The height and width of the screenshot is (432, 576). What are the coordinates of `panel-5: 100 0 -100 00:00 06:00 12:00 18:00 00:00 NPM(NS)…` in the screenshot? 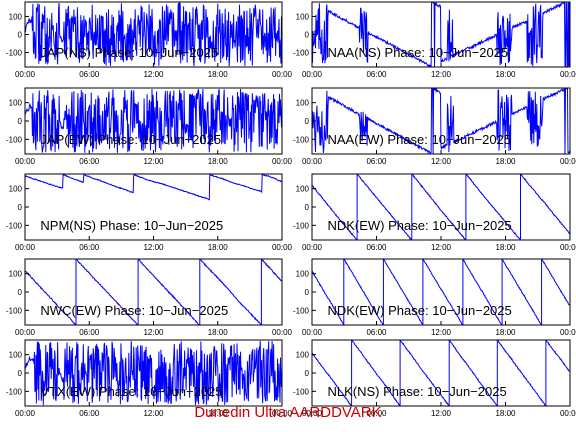 It's located at (149, 212).